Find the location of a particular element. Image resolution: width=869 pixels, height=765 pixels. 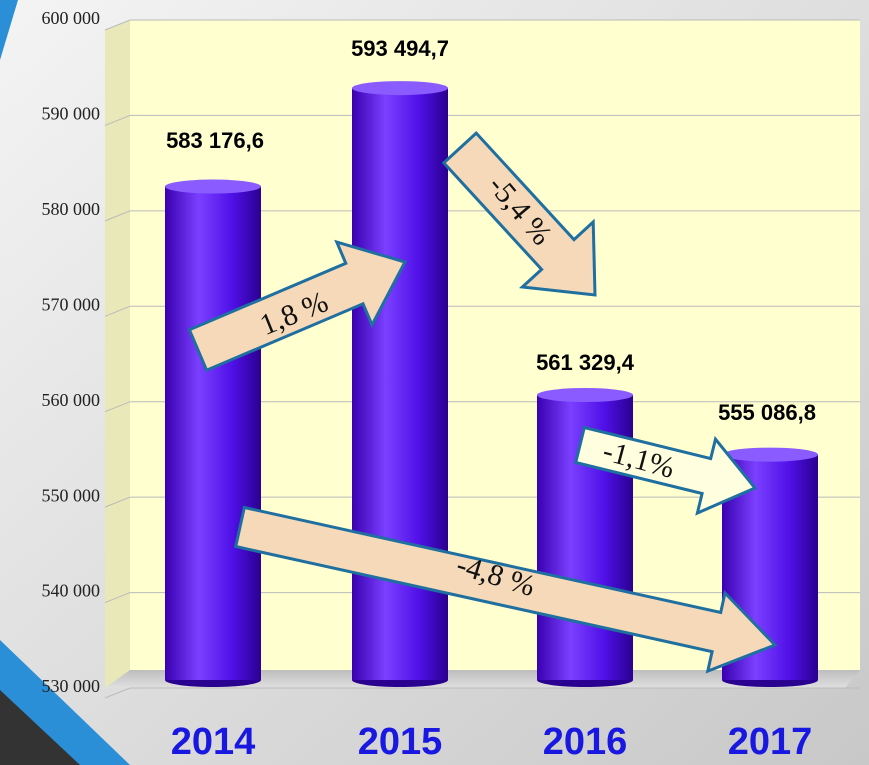

y-tick-label: 550 000 is located at coordinates (71, 495).